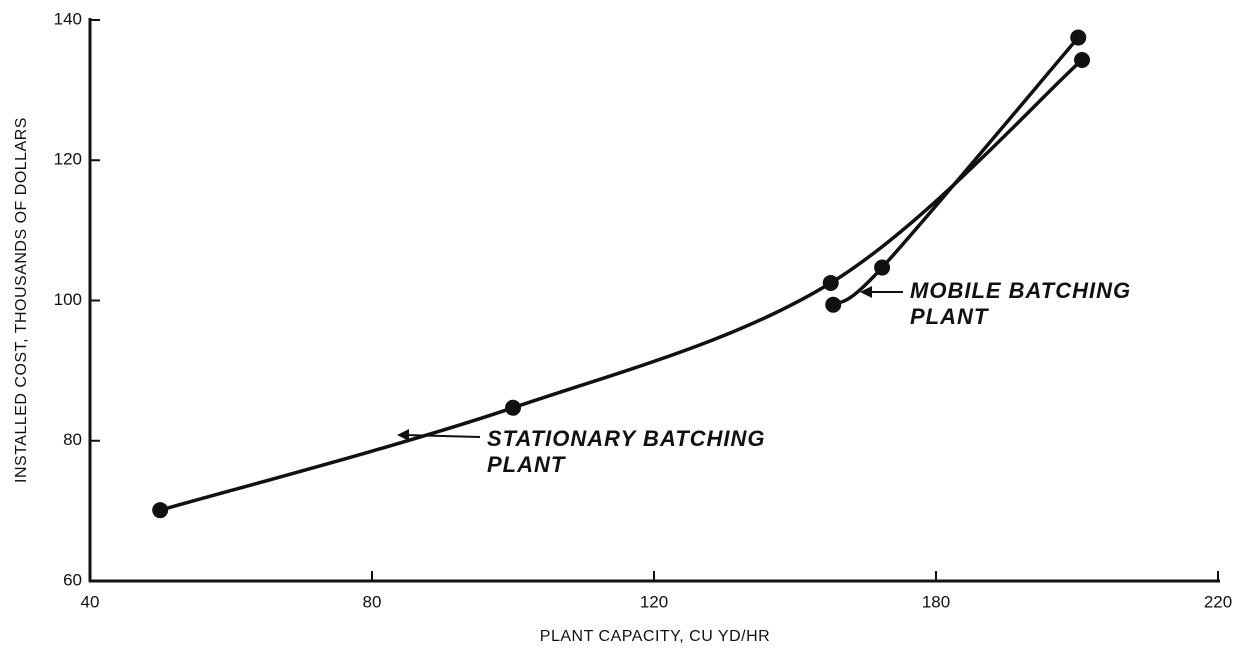 This screenshot has width=1250, height=652. I want to click on y-tick-label: 80, so click(72, 439).